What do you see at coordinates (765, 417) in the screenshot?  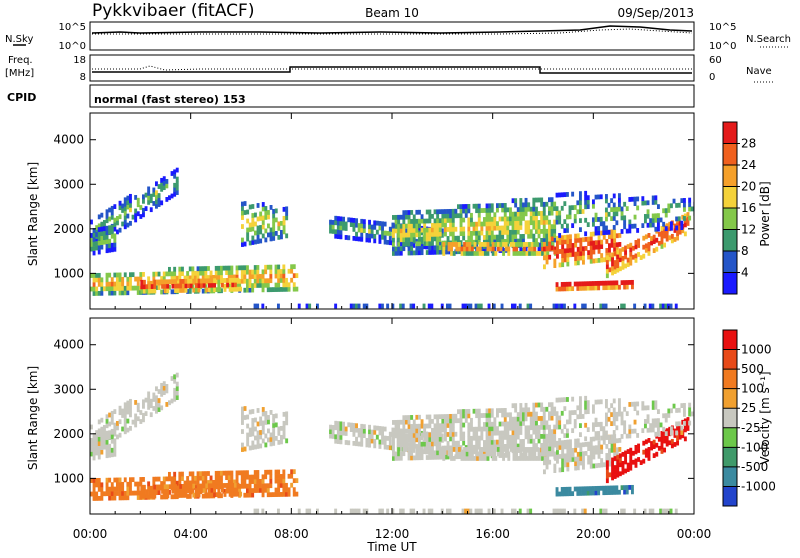 I see `velocity-colorbar-label: Velocity [m s⁻¹]` at bounding box center [765, 417].